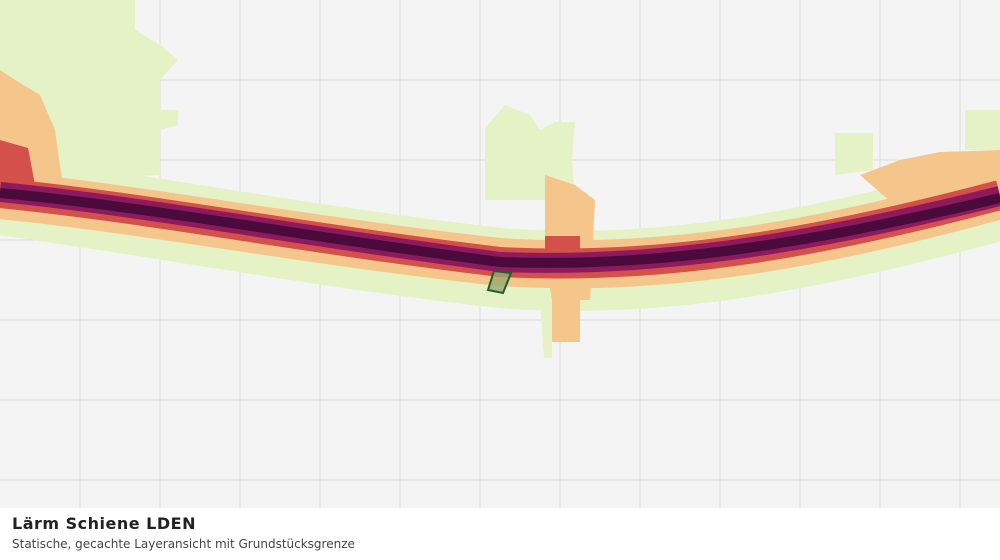  What do you see at coordinates (499, 282) in the screenshot?
I see `parcel-boundary` at bounding box center [499, 282].